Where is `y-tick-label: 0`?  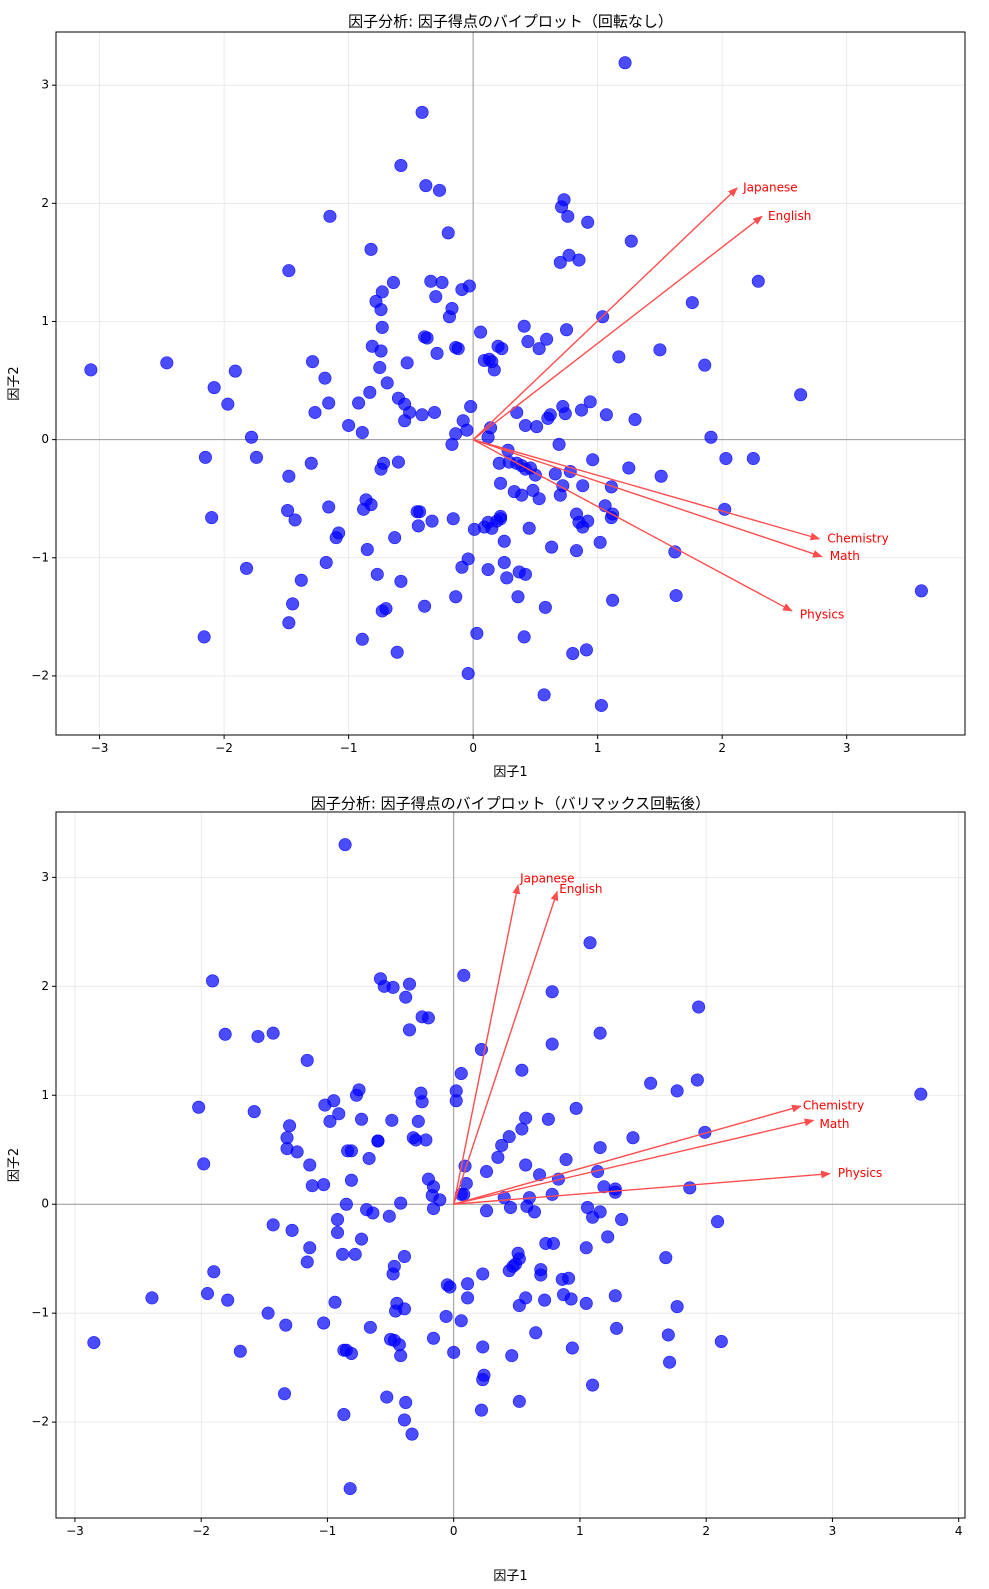 y-tick-label: 0 is located at coordinates (45, 439).